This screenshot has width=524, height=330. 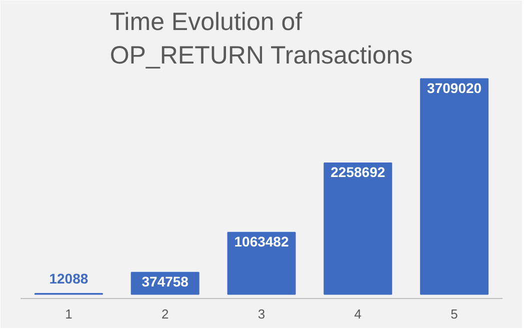 What do you see at coordinates (165, 281) in the screenshot?
I see `data-label: 374758` at bounding box center [165, 281].